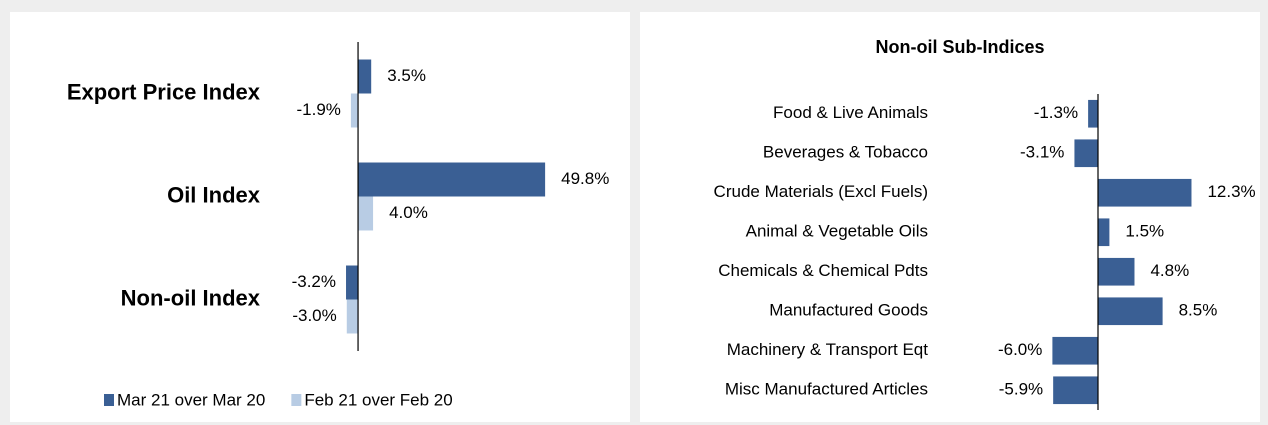  What do you see at coordinates (406, 75) in the screenshot?
I see `value-label: 3.5%` at bounding box center [406, 75].